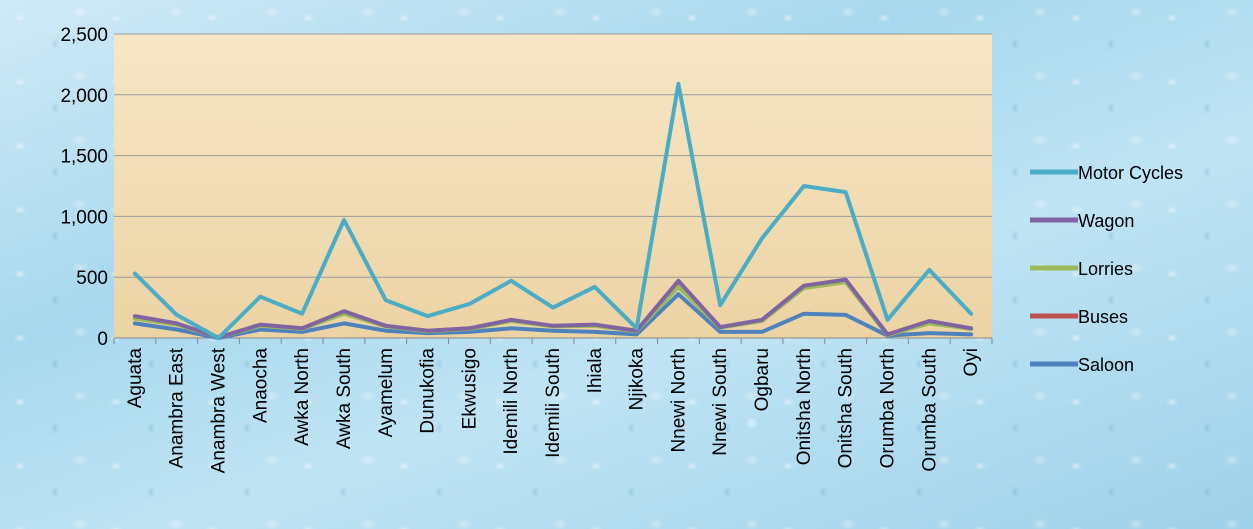  I want to click on x-tick-label: Ihiala, so click(595, 371).